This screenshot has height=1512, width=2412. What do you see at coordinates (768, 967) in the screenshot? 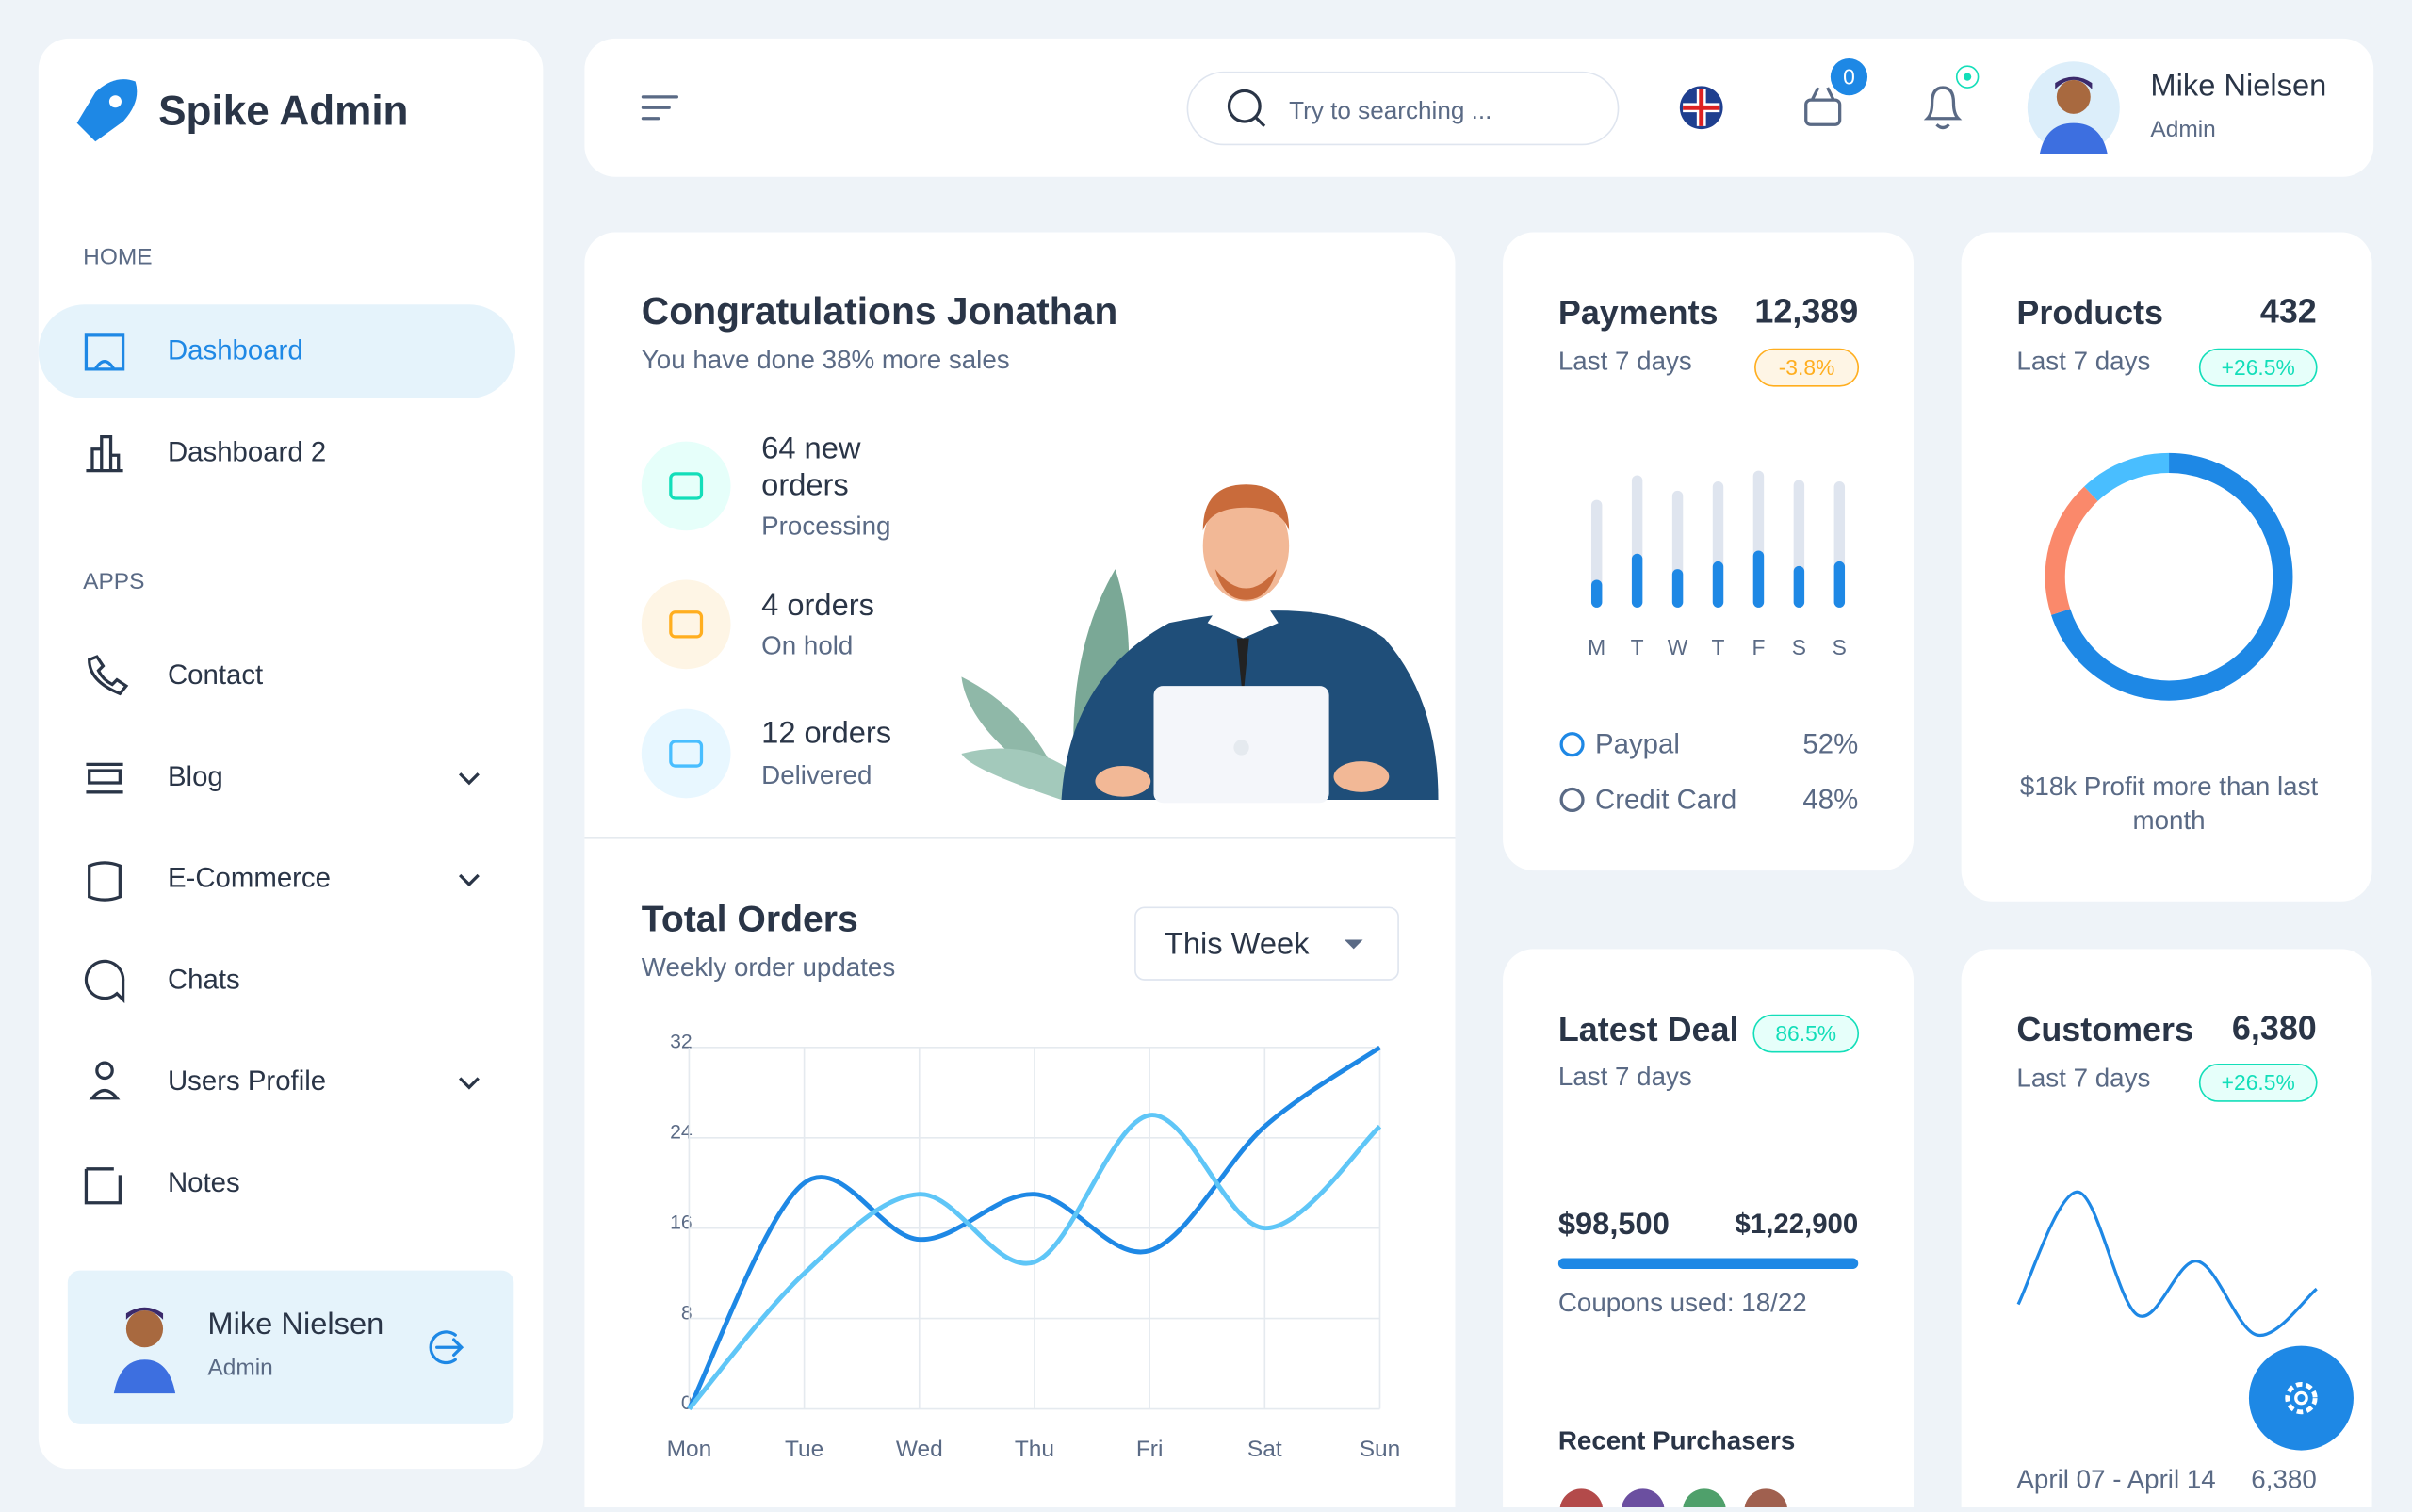
I see `orders-subtitle: Weekly order updates` at bounding box center [768, 967].